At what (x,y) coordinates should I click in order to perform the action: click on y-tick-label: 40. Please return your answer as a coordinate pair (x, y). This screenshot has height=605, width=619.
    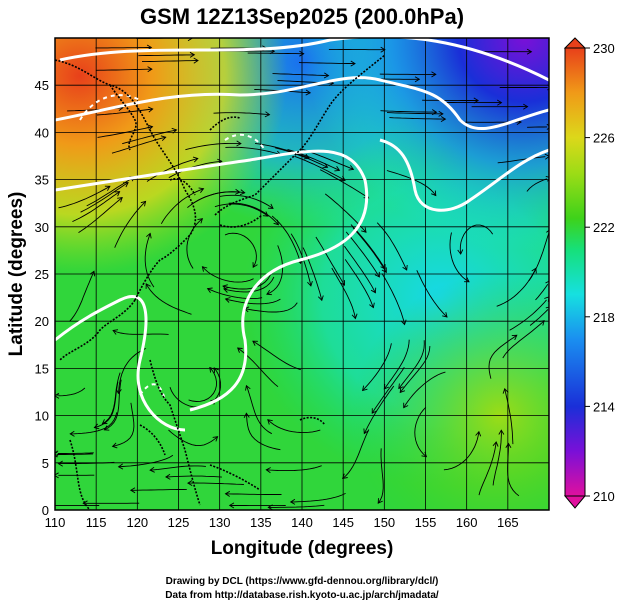
    Looking at the image, I should click on (42, 132).